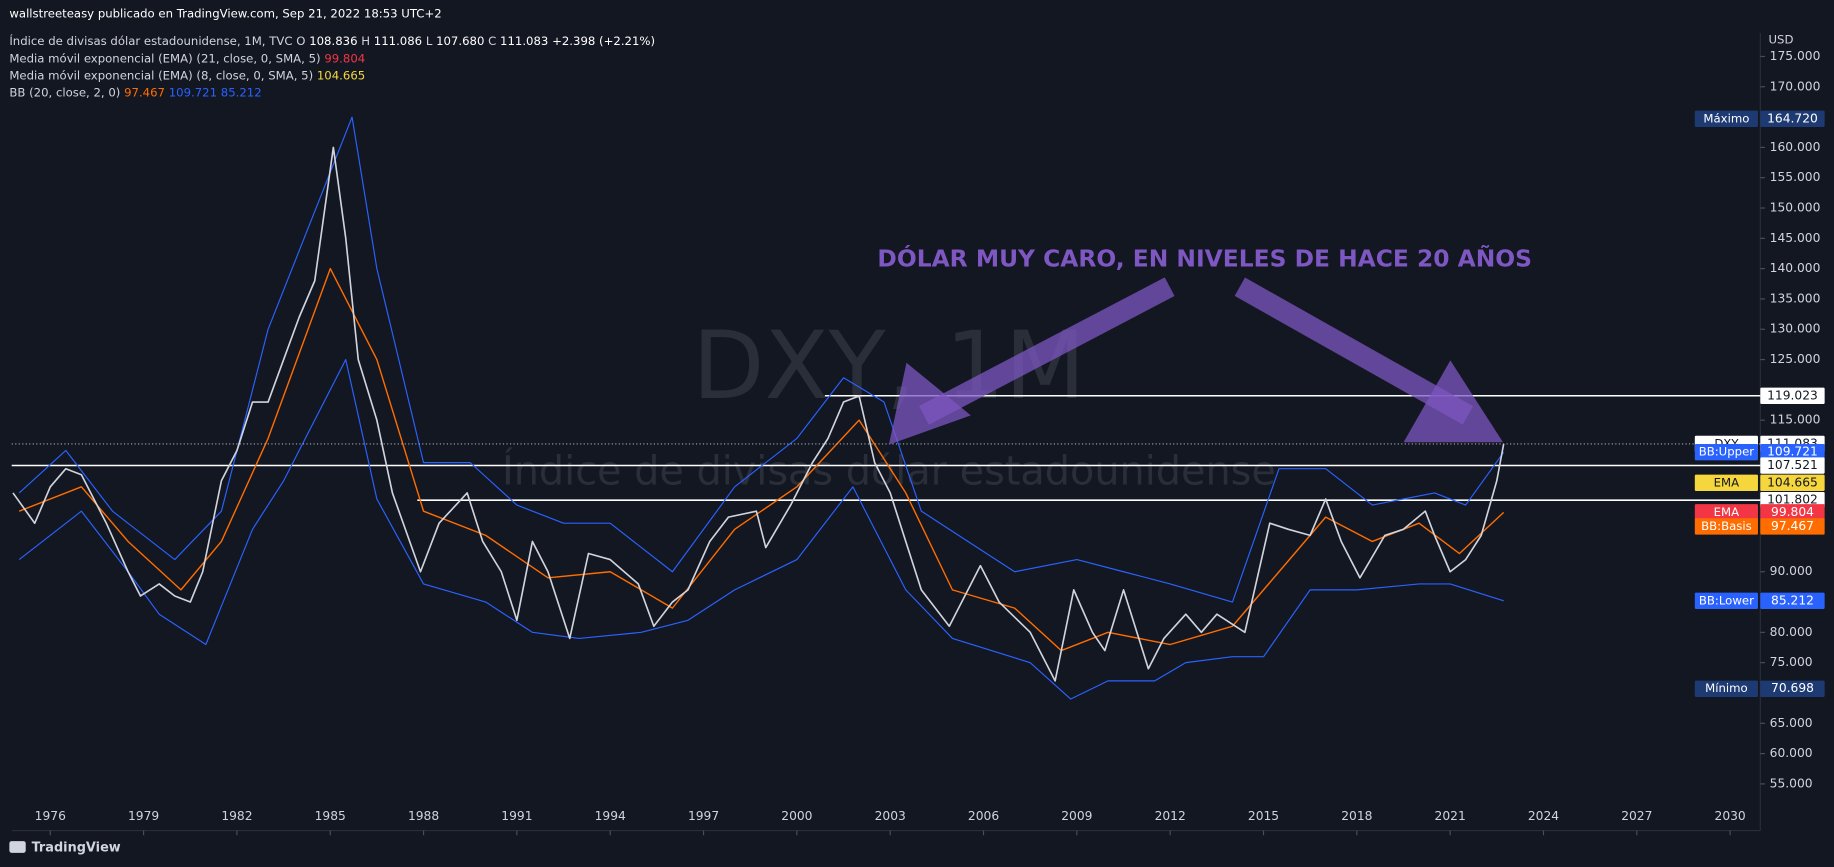 The image size is (1834, 867). What do you see at coordinates (341, 75) in the screenshot?
I see `indicator-value: 104.665` at bounding box center [341, 75].